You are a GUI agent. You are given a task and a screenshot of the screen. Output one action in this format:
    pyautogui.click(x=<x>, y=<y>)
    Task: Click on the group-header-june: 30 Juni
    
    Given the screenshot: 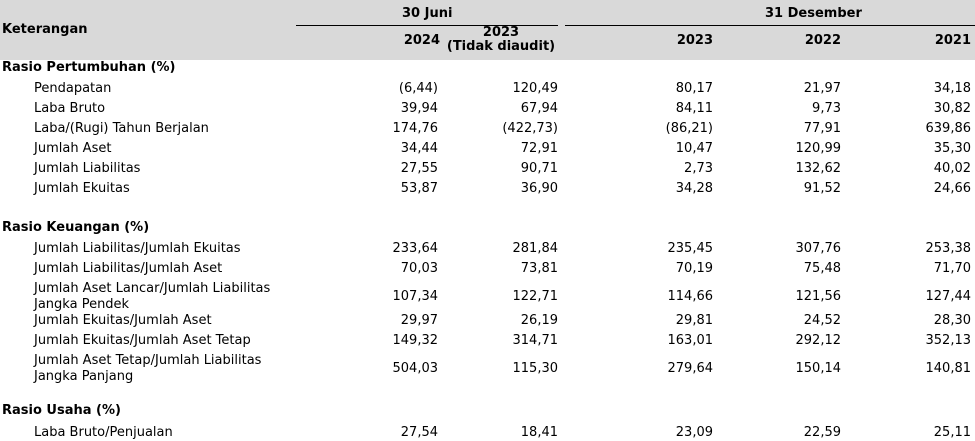 What is the action you would take?
    pyautogui.click(x=427, y=13)
    